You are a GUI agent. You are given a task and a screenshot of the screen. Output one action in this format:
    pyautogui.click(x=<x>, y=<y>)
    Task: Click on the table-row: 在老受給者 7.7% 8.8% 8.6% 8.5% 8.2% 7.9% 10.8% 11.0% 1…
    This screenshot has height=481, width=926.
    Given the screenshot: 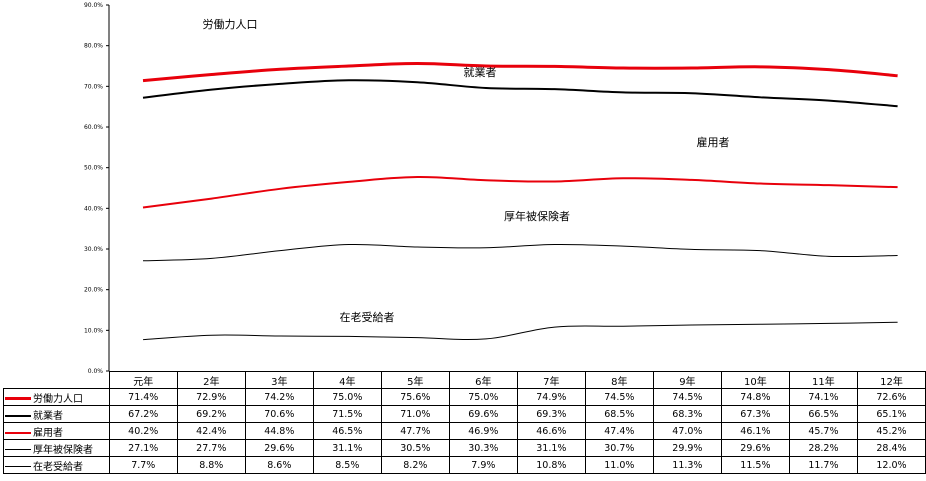 What is the action you would take?
    pyautogui.click(x=464, y=465)
    